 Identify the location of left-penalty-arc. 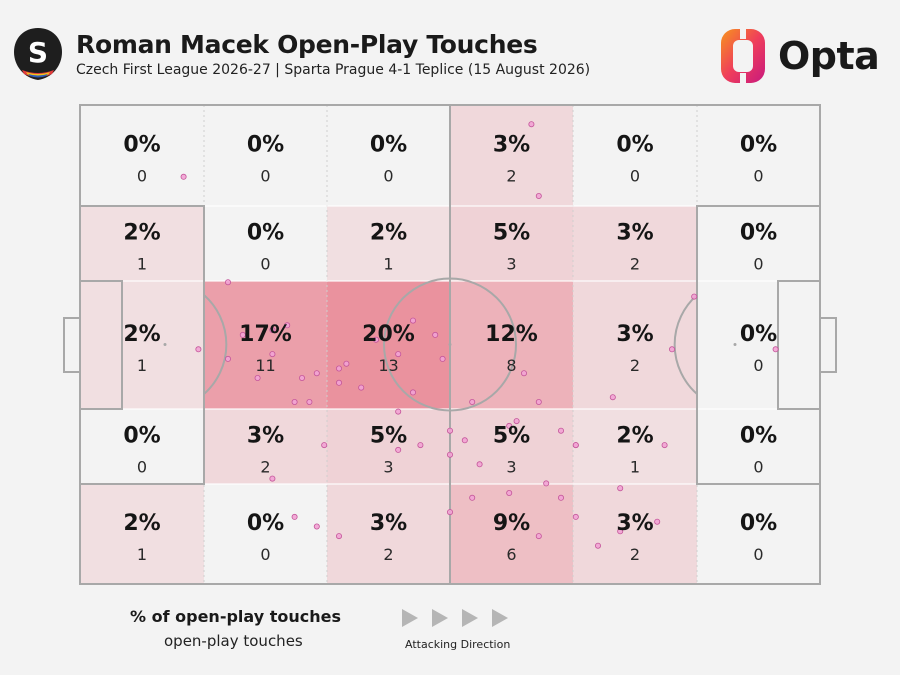
(215, 344).